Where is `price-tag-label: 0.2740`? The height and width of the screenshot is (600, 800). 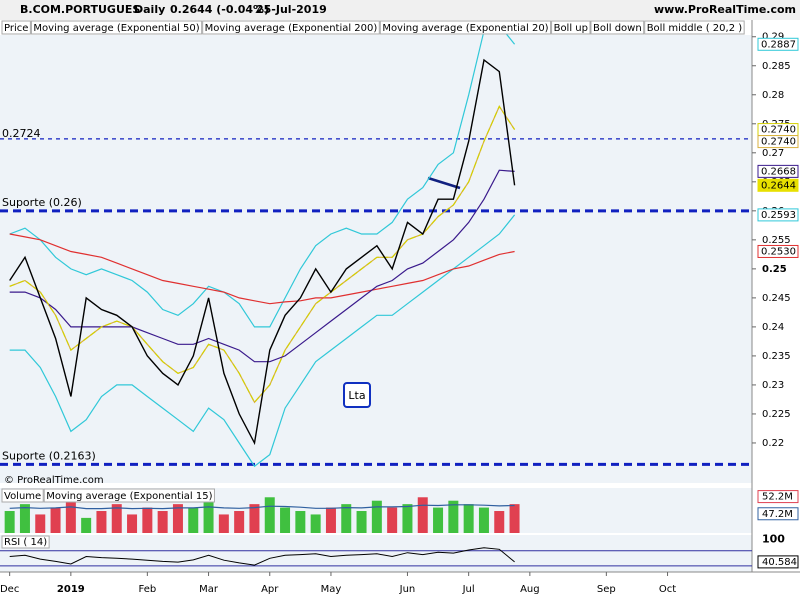 price-tag-label: 0.2740 is located at coordinates (778, 130).